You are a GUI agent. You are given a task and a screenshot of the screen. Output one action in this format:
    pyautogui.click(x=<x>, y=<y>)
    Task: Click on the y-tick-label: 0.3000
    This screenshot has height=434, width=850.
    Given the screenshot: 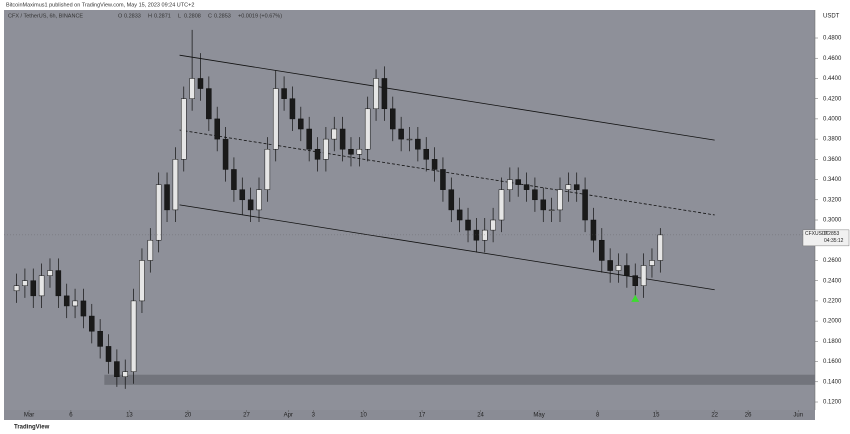 What is the action you would take?
    pyautogui.click(x=832, y=221)
    